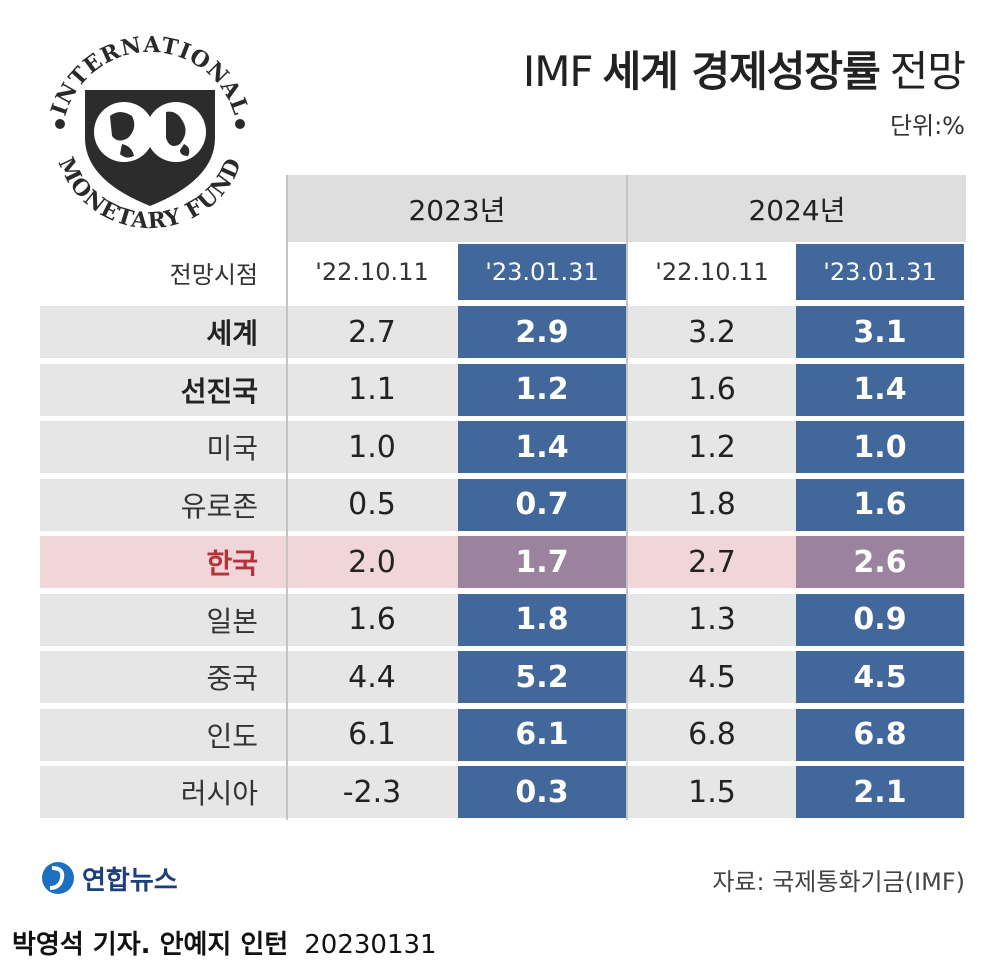  I want to click on row-label: 러시아, so click(219, 793).